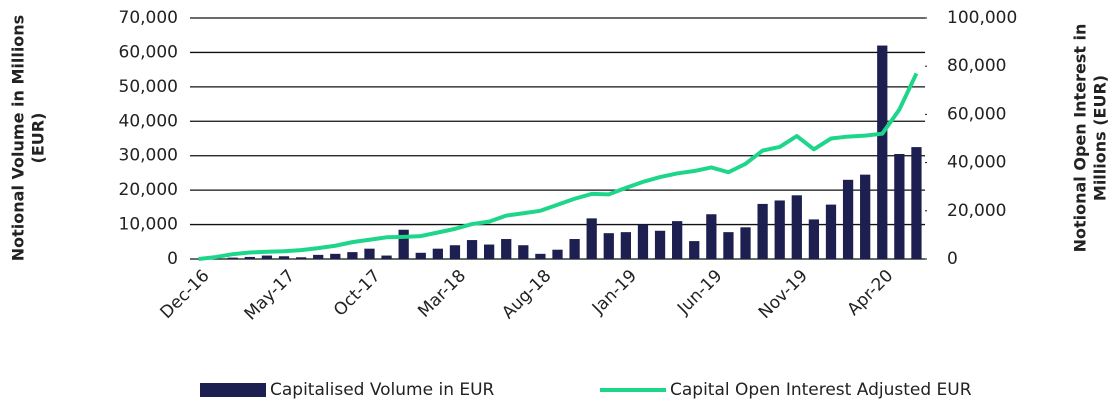  What do you see at coordinates (233, 390) in the screenshot?
I see `legend-swatch` at bounding box center [233, 390].